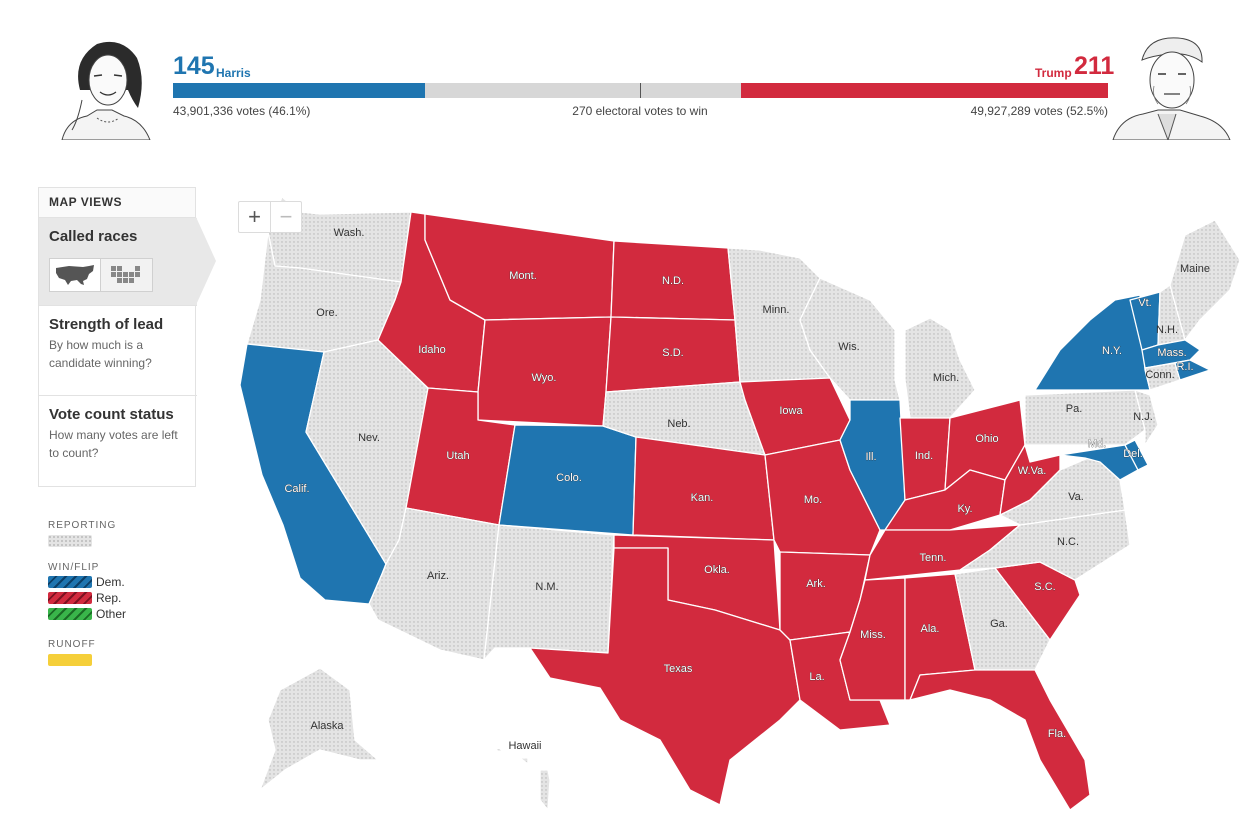 This screenshot has width=1249, height=827. I want to click on zoom-controls: + −, so click(270, 217).